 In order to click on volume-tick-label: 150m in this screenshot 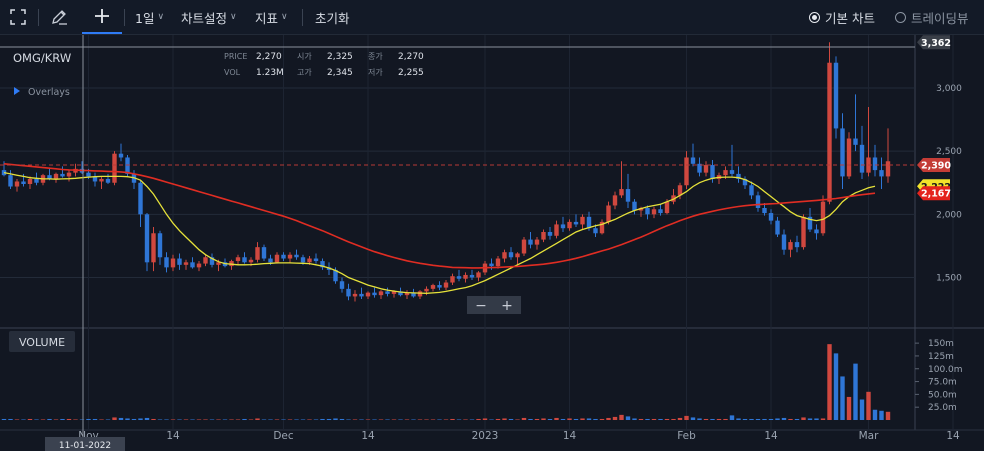, I will do `click(941, 344)`.